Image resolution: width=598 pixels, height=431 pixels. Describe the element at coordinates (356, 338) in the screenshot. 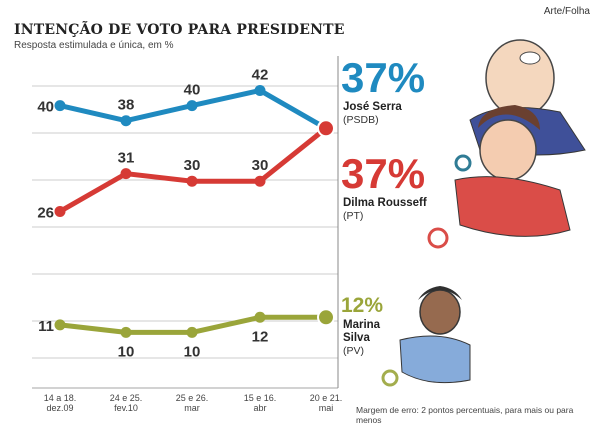

I see `legend-name: Silva` at that location.